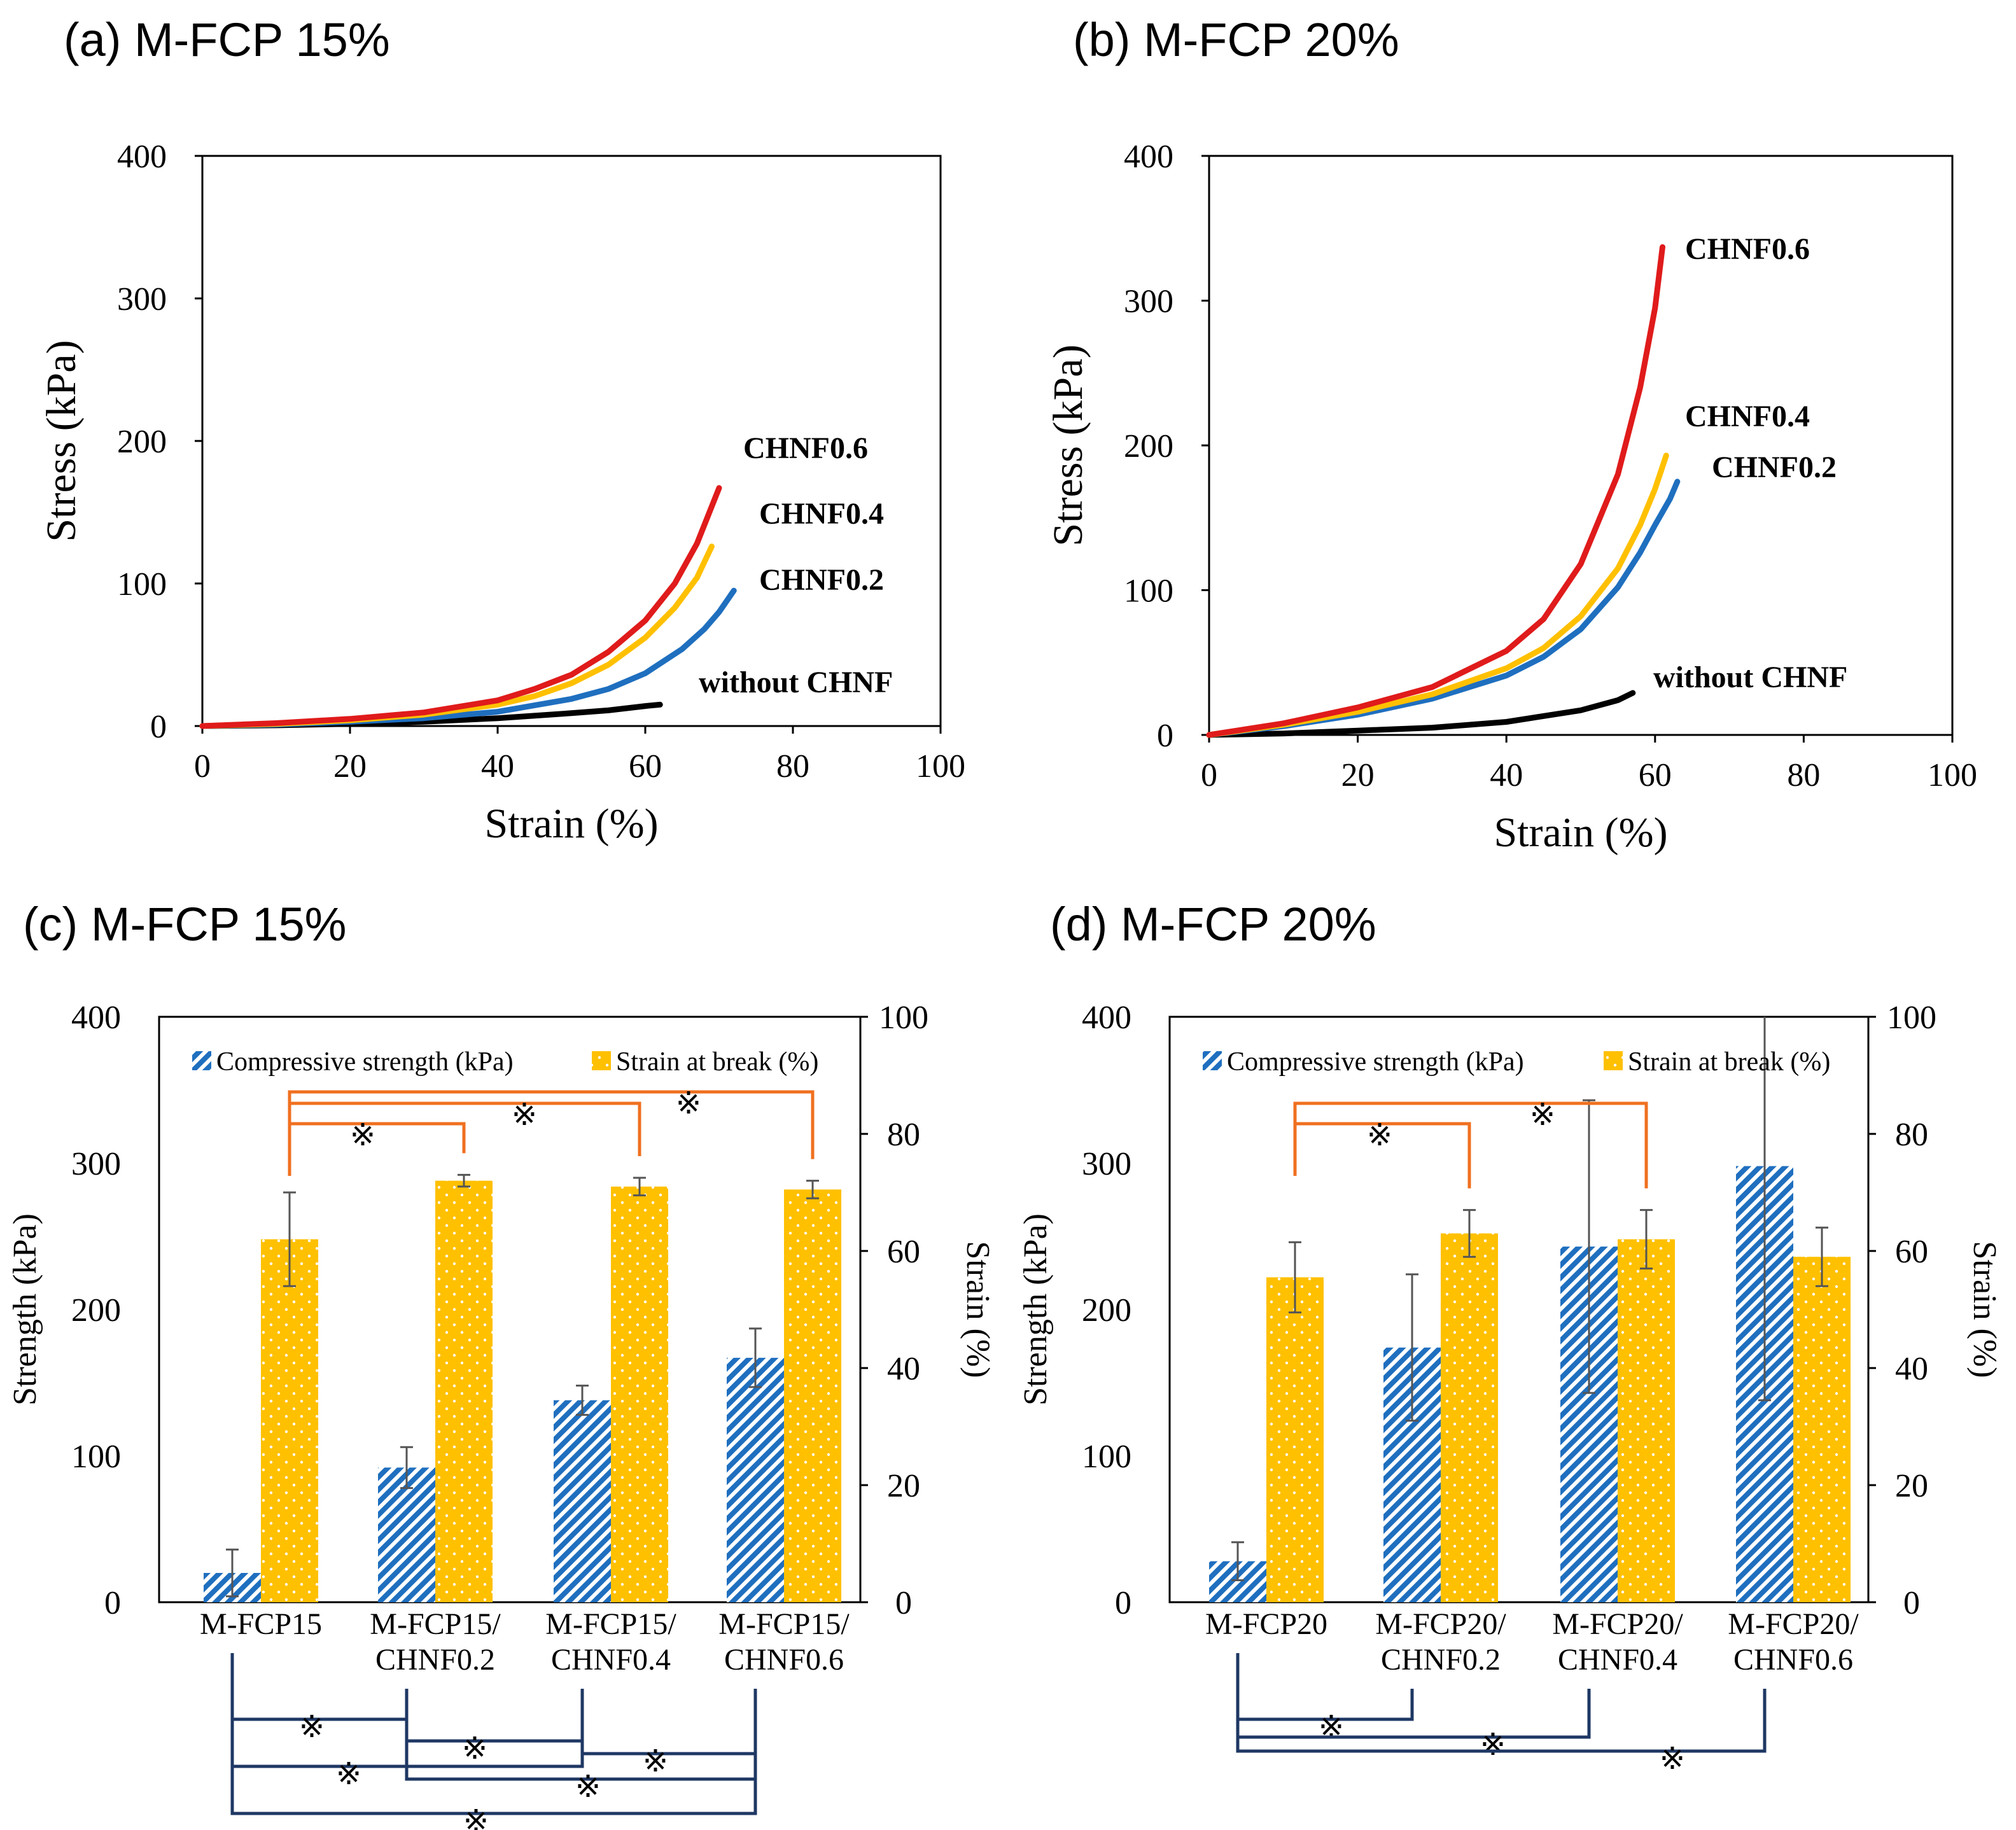 This screenshot has width=2016, height=1830. What do you see at coordinates (784, 1660) in the screenshot?
I see `category-label: CHNF0.6` at bounding box center [784, 1660].